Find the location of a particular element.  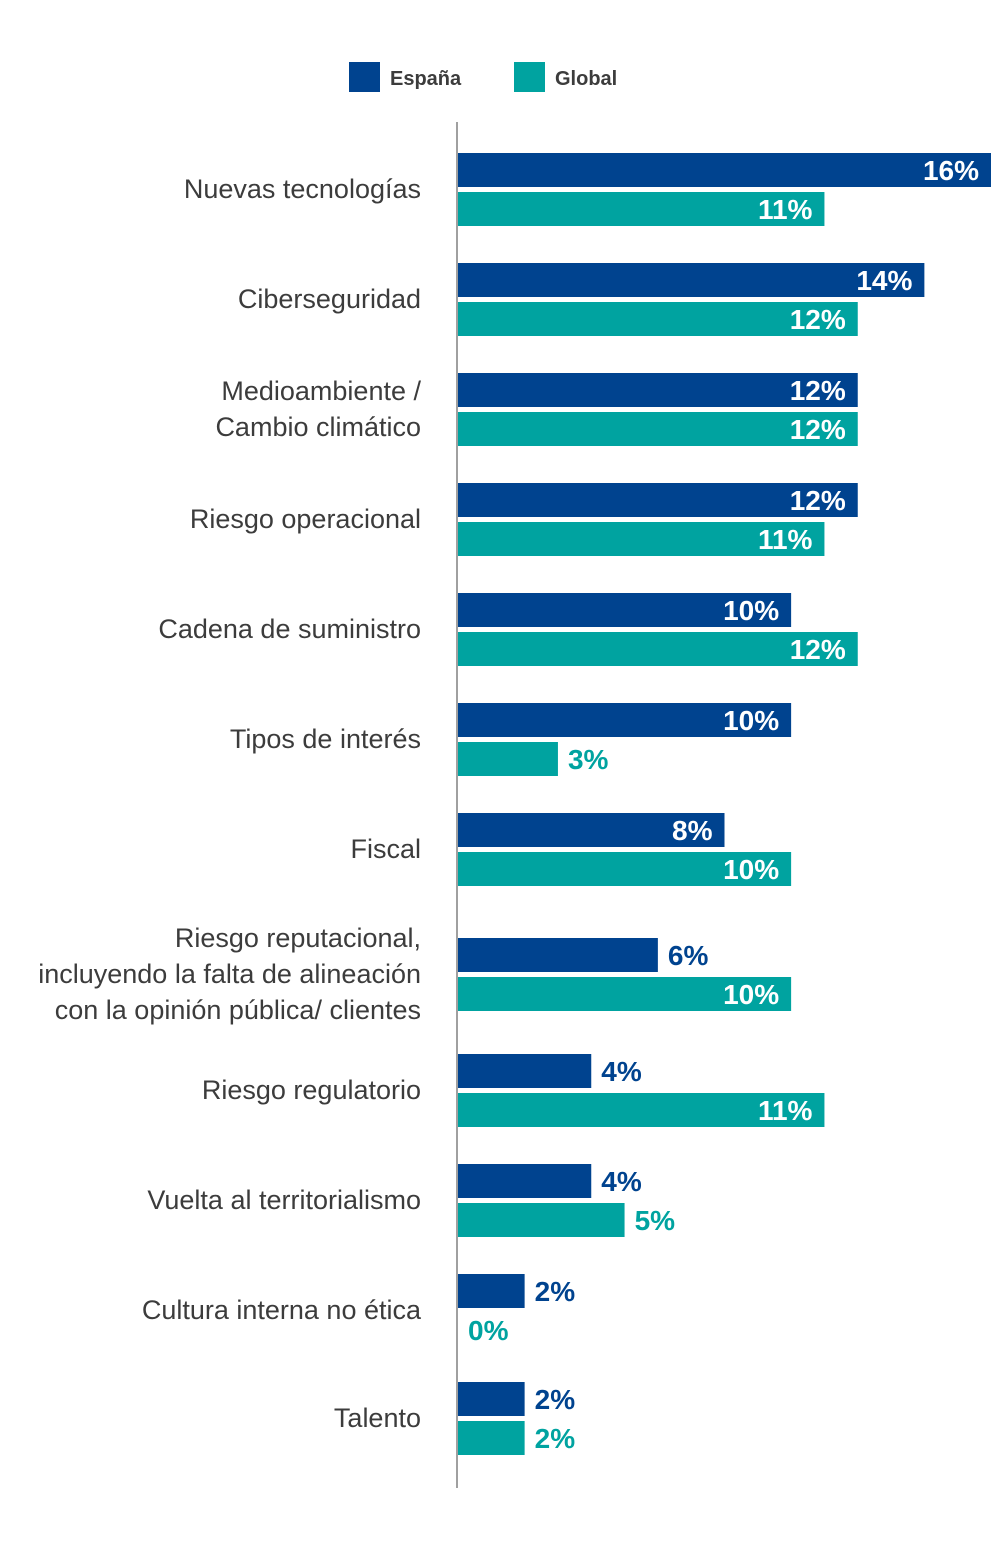

category-label: Riesgo operacional is located at coordinates (305, 519).